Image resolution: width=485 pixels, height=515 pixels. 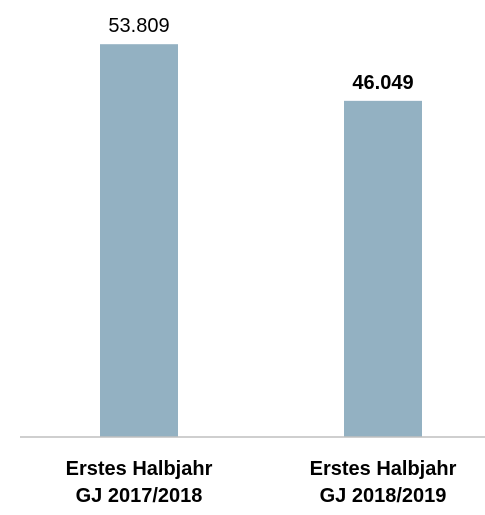 What do you see at coordinates (383, 482) in the screenshot?
I see `x-tick-label: Erstes Halbjahr GJ 2018/2019` at bounding box center [383, 482].